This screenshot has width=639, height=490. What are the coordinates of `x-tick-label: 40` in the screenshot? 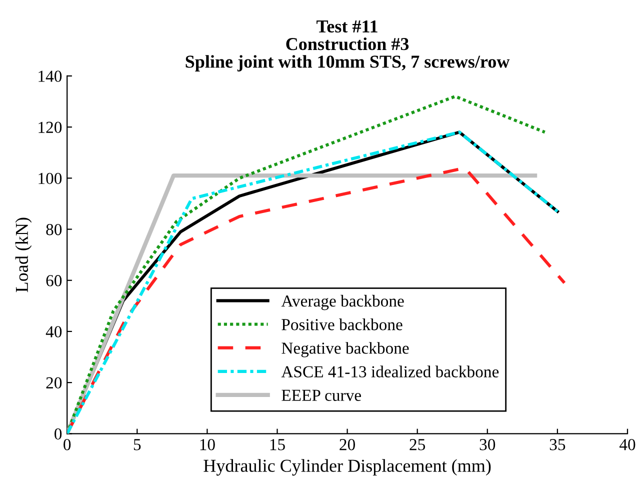 It's located at (627, 444).